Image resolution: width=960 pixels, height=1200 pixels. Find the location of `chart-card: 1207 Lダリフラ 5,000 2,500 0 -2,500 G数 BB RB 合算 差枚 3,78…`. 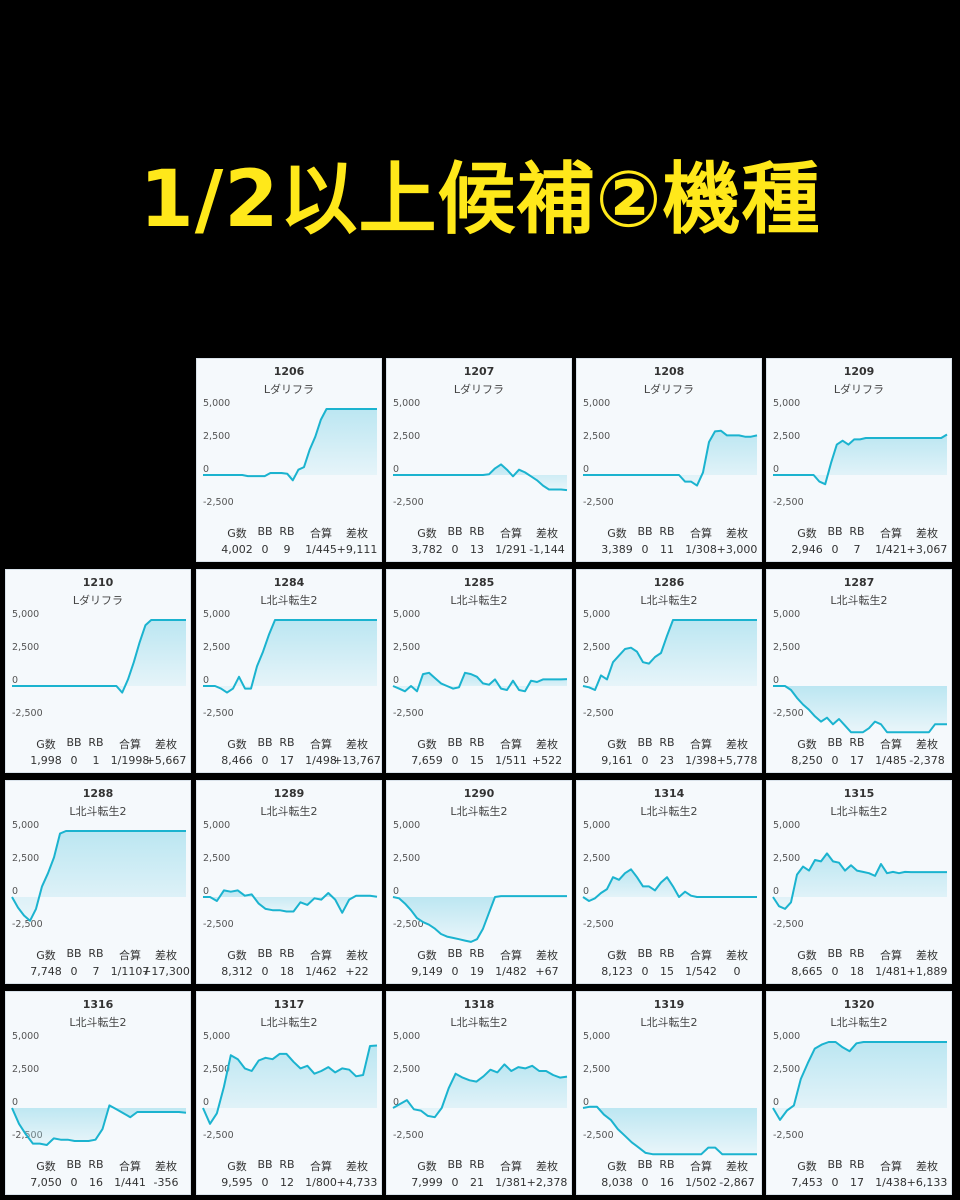

chart-card: 1207 Lダリフラ 5,000 2,500 0 -2,500 G数 BB RB 合算 差枚 3,78… is located at coordinates (479, 460).